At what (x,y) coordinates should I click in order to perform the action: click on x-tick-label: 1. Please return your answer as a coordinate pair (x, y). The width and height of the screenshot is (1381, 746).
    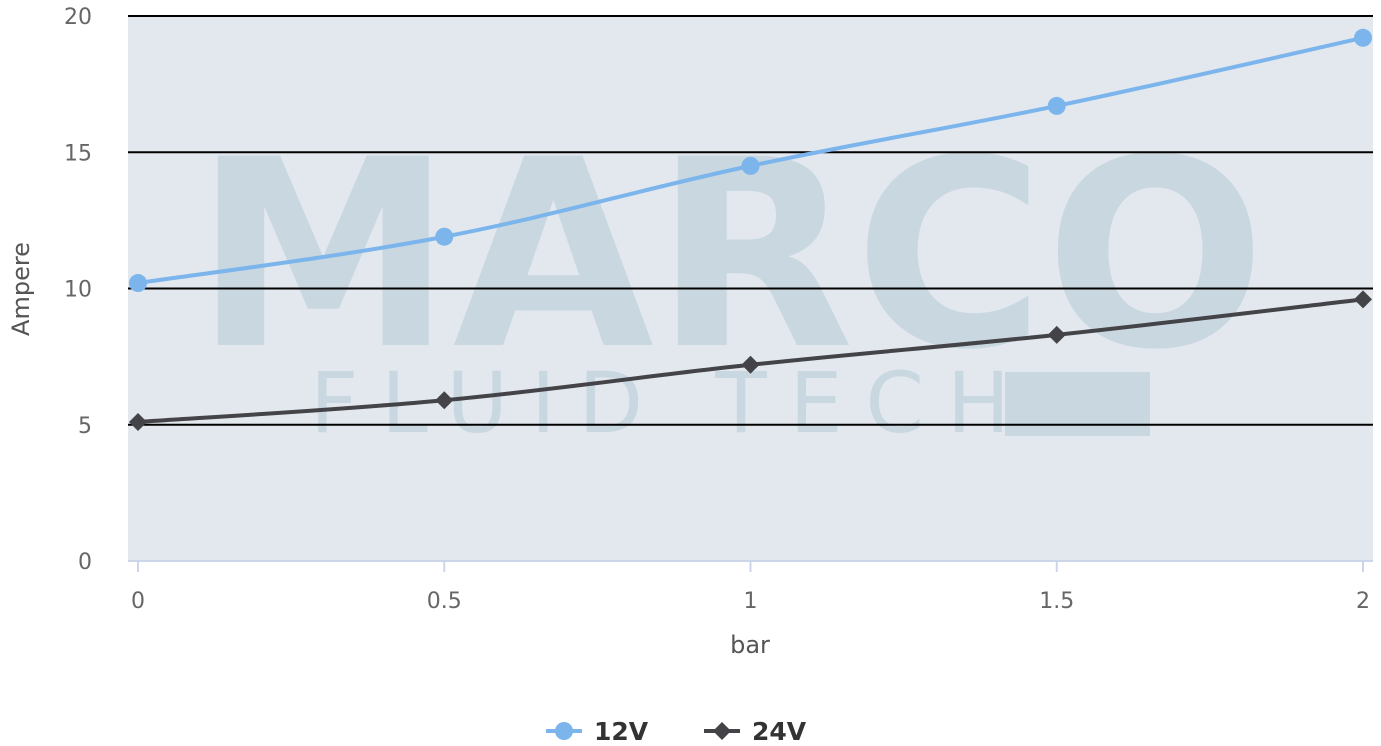
    Looking at the image, I should click on (751, 601).